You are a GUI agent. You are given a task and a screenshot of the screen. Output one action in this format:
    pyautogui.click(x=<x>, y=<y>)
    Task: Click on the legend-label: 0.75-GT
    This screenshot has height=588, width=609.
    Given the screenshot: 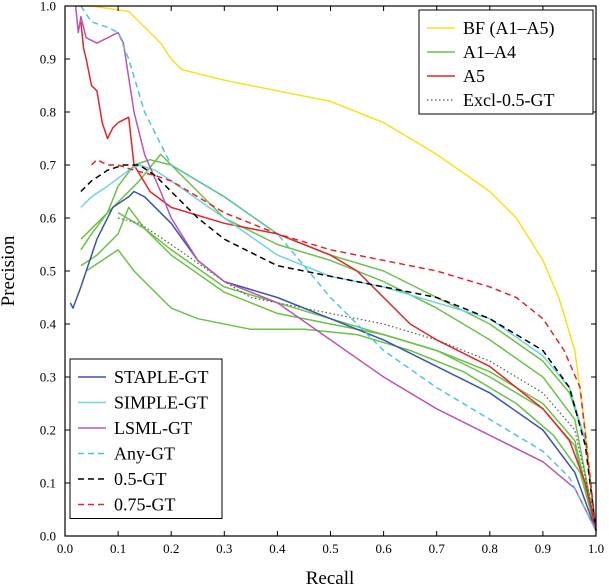 What is the action you would take?
    pyautogui.click(x=145, y=505)
    